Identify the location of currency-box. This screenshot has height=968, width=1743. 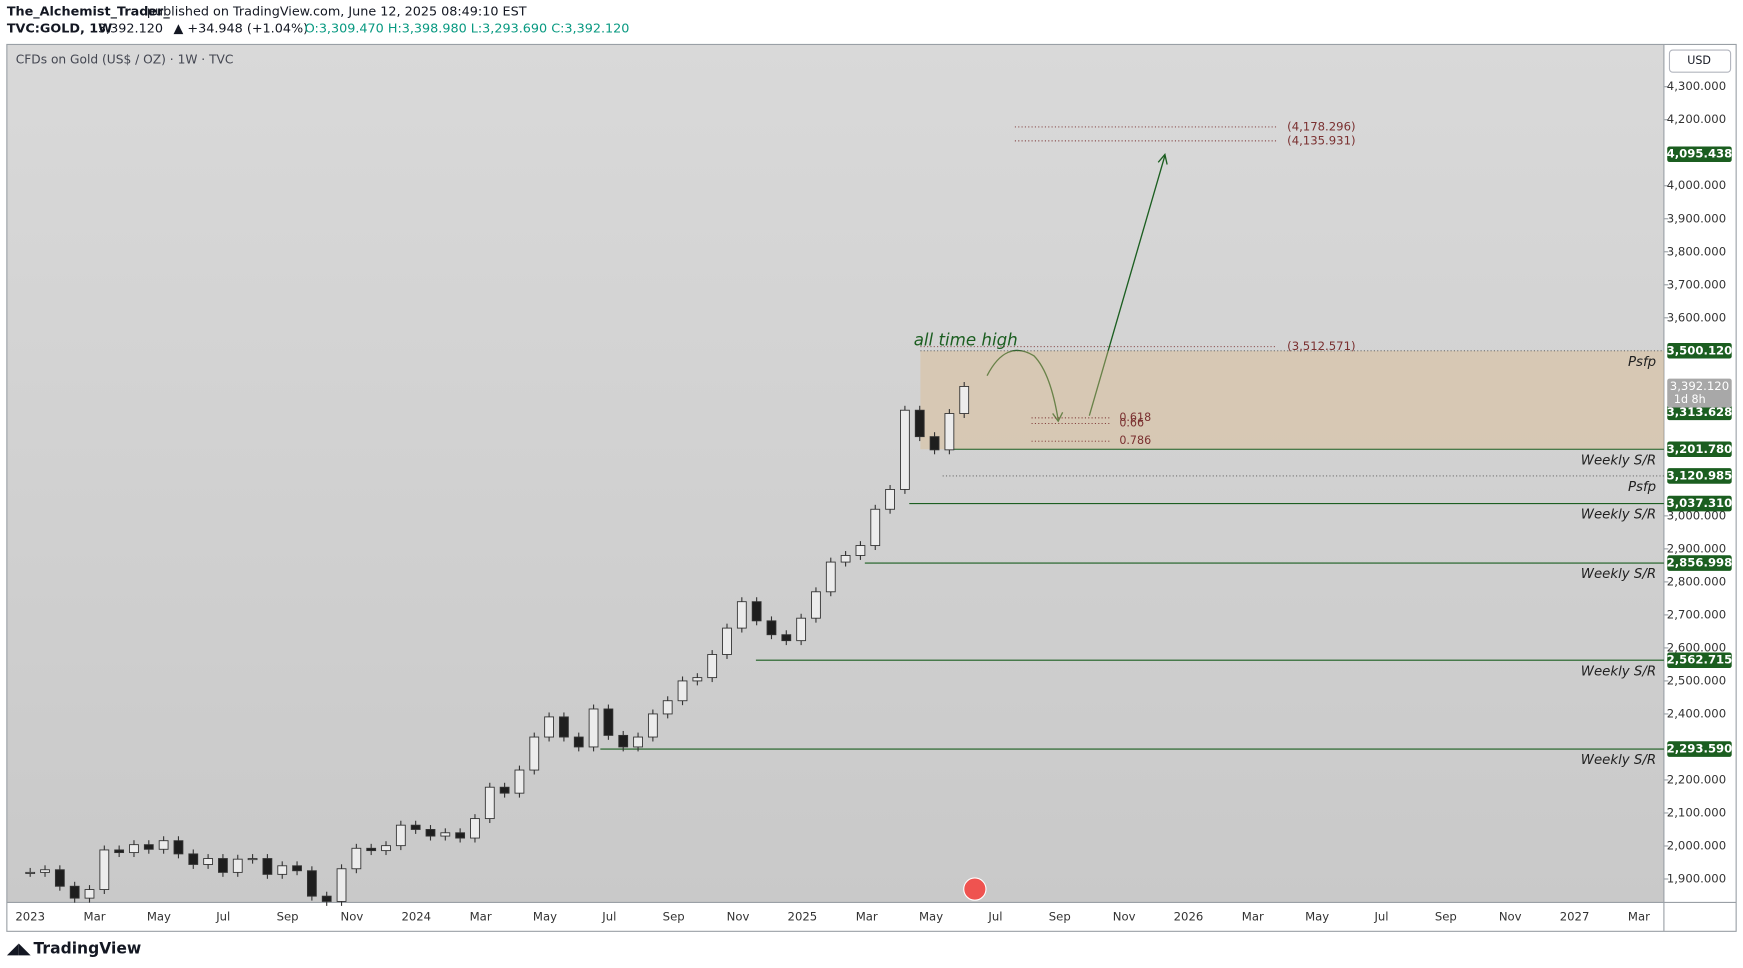
(1700, 61).